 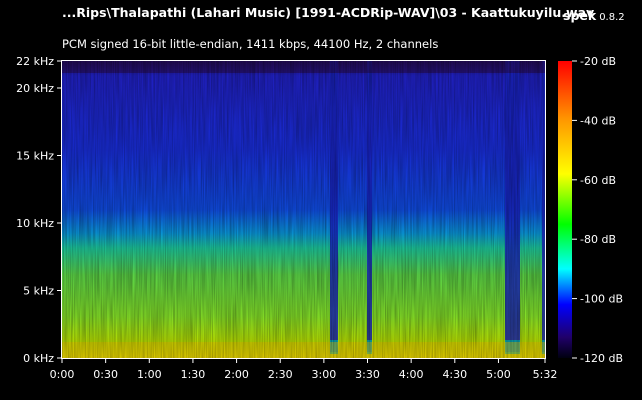 What do you see at coordinates (35, 61) in the screenshot?
I see `freq-tick-label: 22 kHz` at bounding box center [35, 61].